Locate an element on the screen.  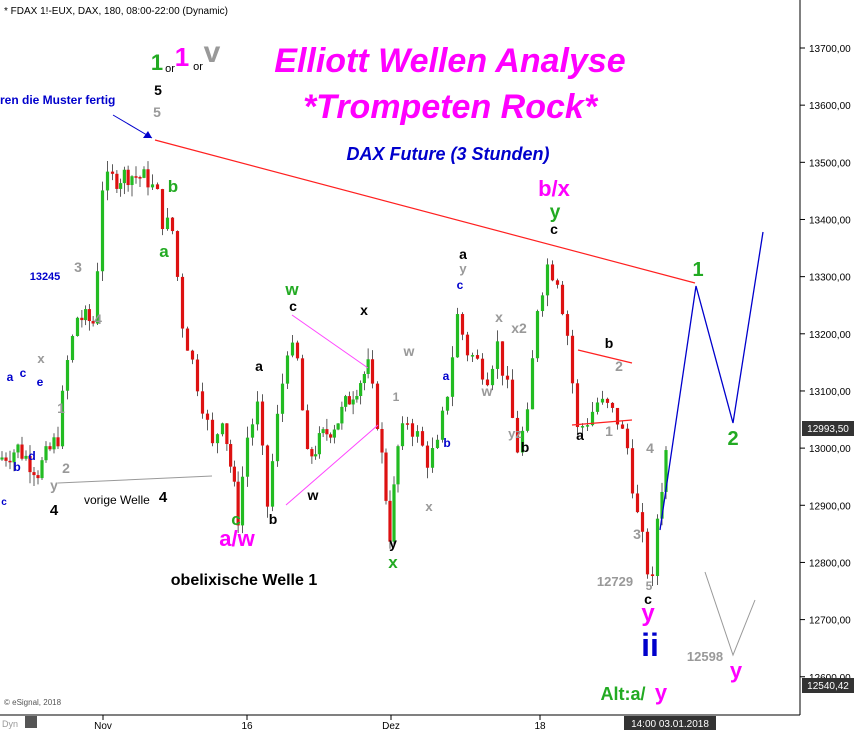
dyn-icon is located at coordinates (31, 722).